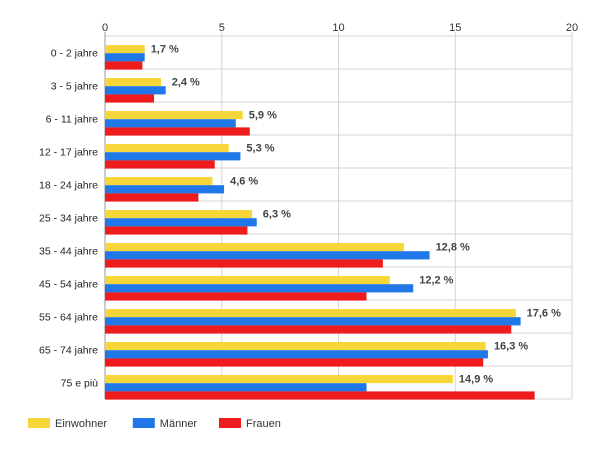 The width and height of the screenshot is (600, 455). Describe the element at coordinates (222, 28) in the screenshot. I see `x-tick-label: 5` at that location.